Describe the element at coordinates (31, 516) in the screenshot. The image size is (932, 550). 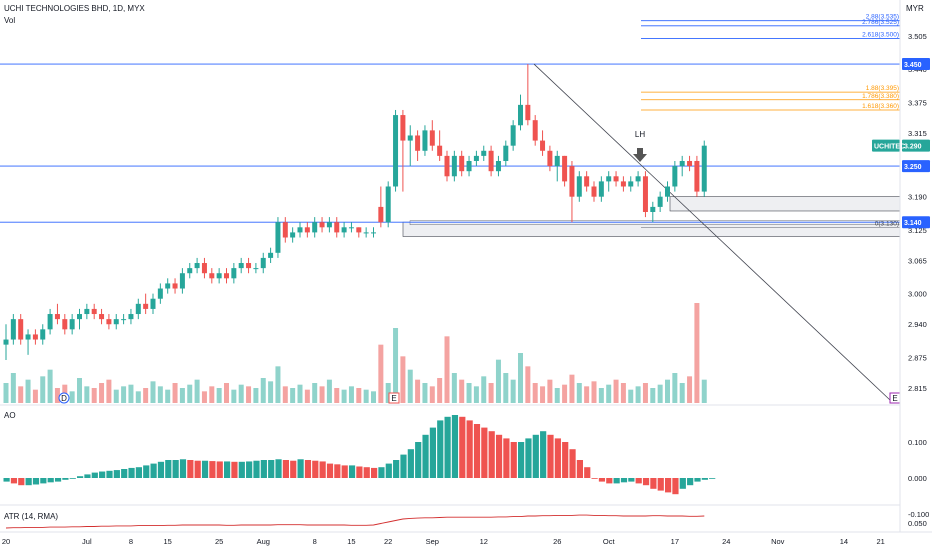
I see `atr-pane-label: ATR (14, RMA)` at that location.